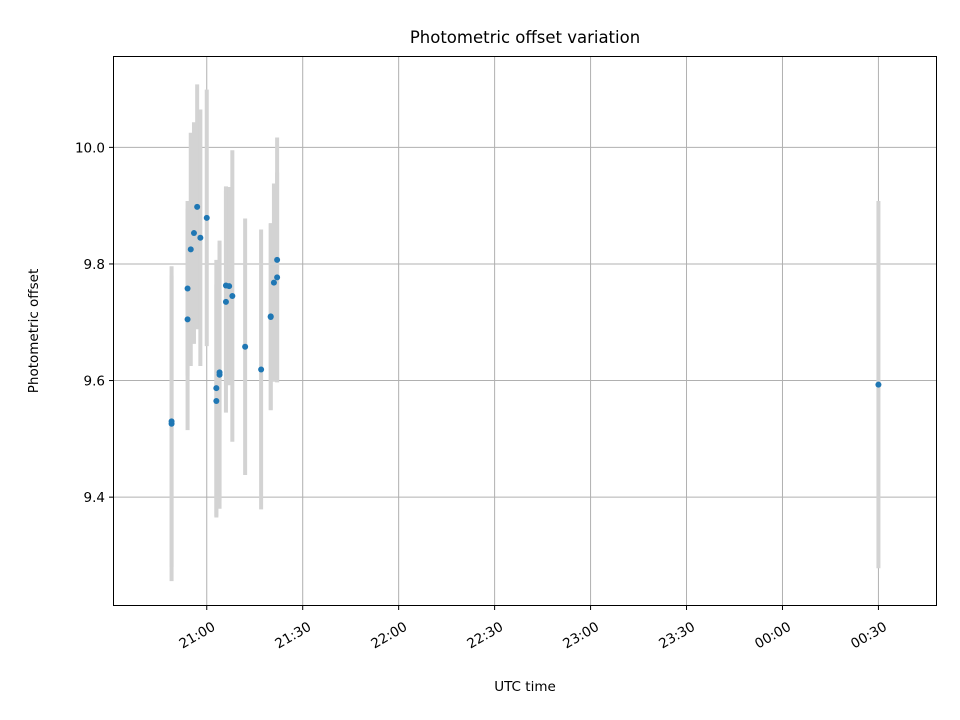 The height and width of the screenshot is (720, 960). What do you see at coordinates (869, 635) in the screenshot?
I see `x-tick-label: 00:30` at bounding box center [869, 635].